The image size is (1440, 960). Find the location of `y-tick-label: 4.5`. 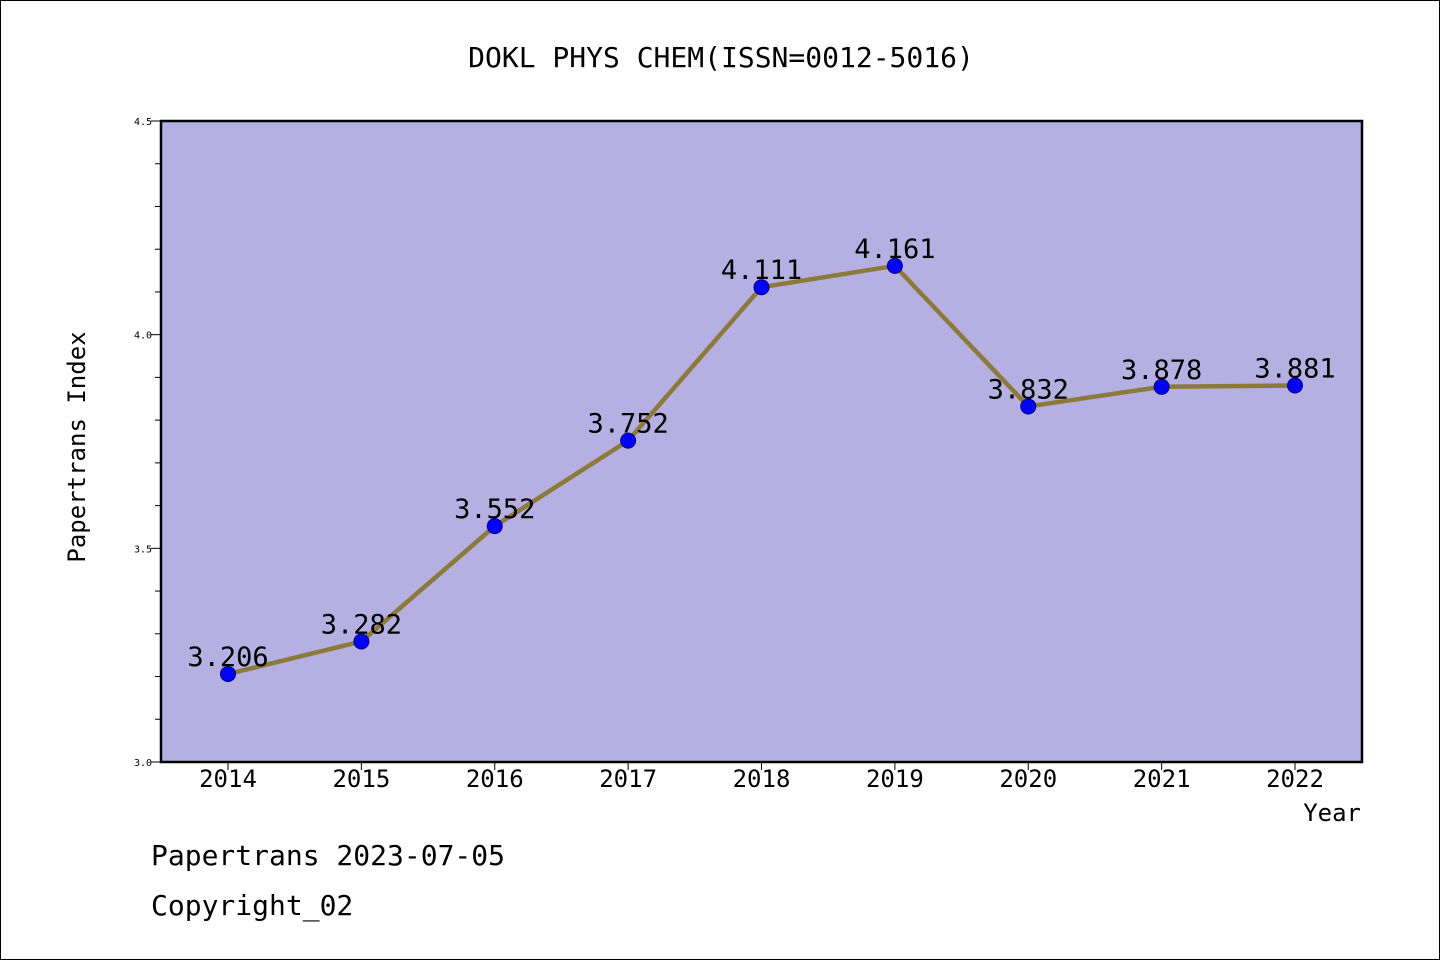

y-tick-label: 4.5 is located at coordinates (143, 122).